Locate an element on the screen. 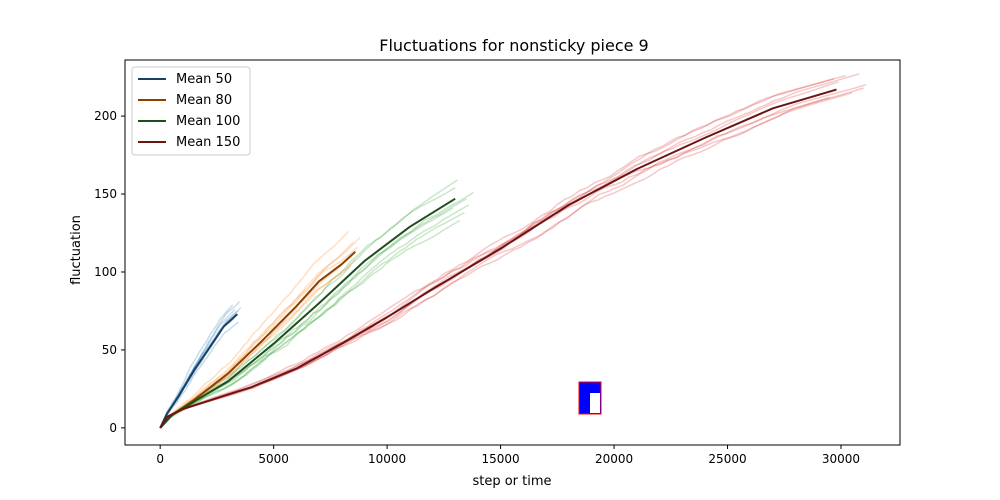 The width and height of the screenshot is (1000, 500). x-tick-label: 0 is located at coordinates (160, 459).